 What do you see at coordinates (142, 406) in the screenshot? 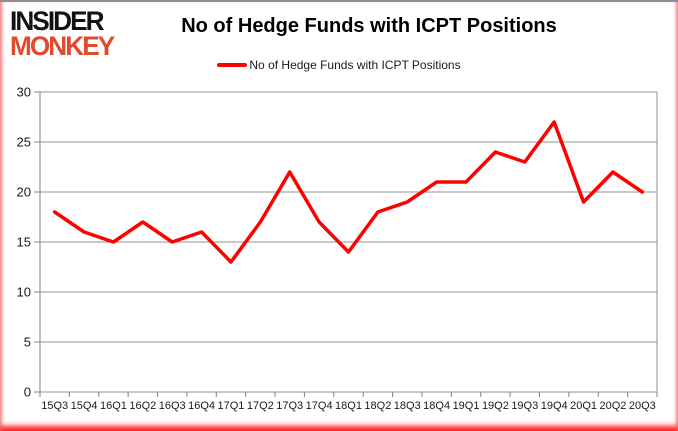
I see `x-tick-label: 16Q2` at bounding box center [142, 406].